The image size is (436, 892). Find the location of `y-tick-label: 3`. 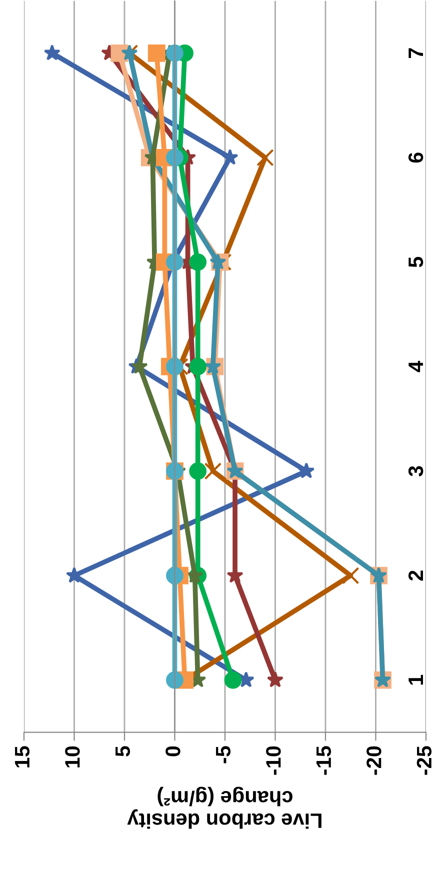

y-tick-label: 3 is located at coordinates (416, 471).